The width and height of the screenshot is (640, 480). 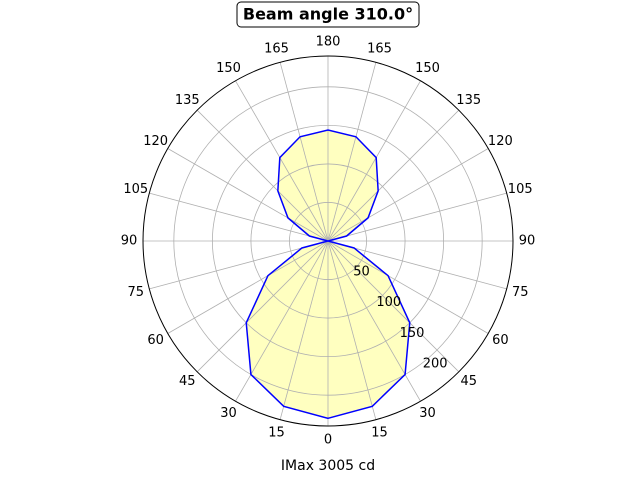 I want to click on r-tick-label: 150, so click(x=412, y=333).